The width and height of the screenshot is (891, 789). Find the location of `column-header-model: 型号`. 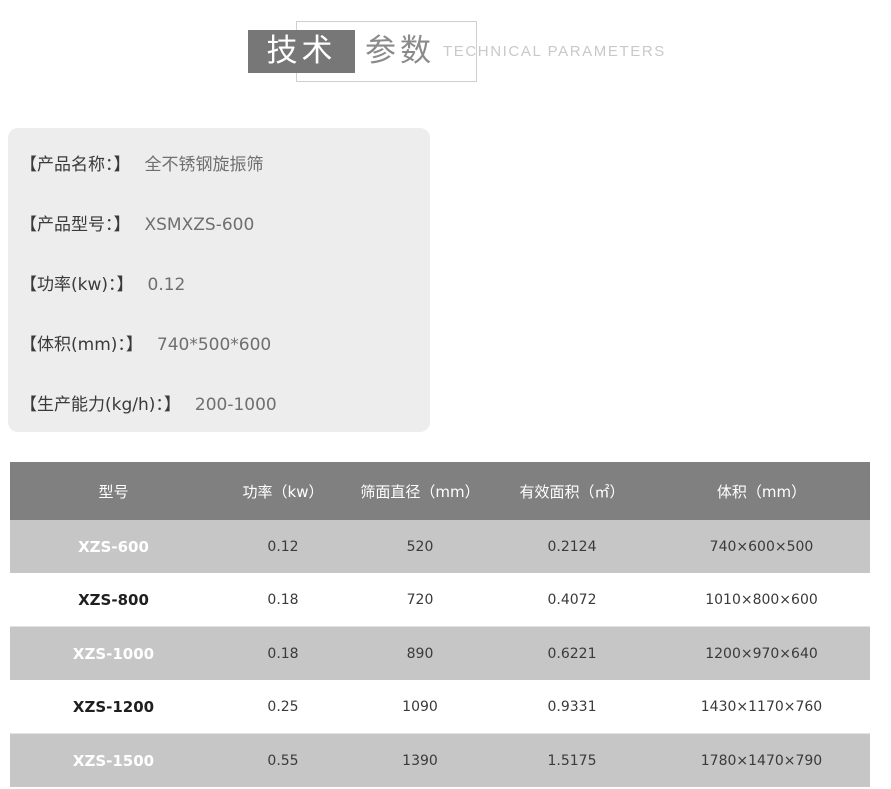

column-header-model: 型号 is located at coordinates (113, 491).